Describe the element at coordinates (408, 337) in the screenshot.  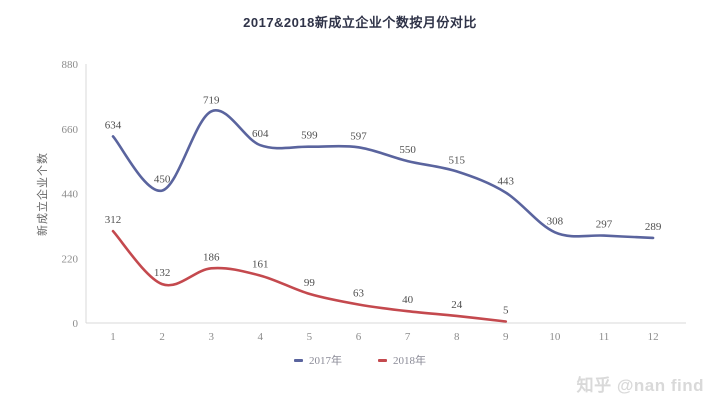
I see `x-tick-label: 7` at that location.